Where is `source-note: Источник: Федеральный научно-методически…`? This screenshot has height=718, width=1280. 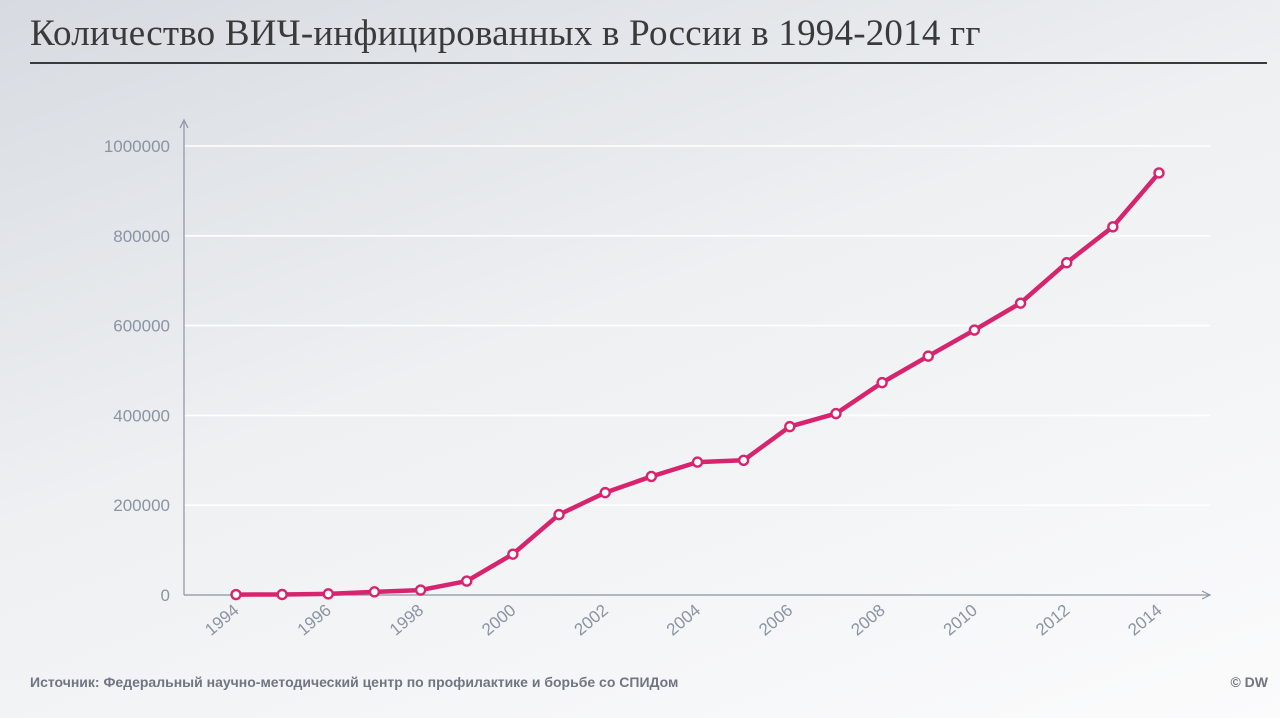 source-note: Источник: Федеральный научно-методически… is located at coordinates (354, 682).